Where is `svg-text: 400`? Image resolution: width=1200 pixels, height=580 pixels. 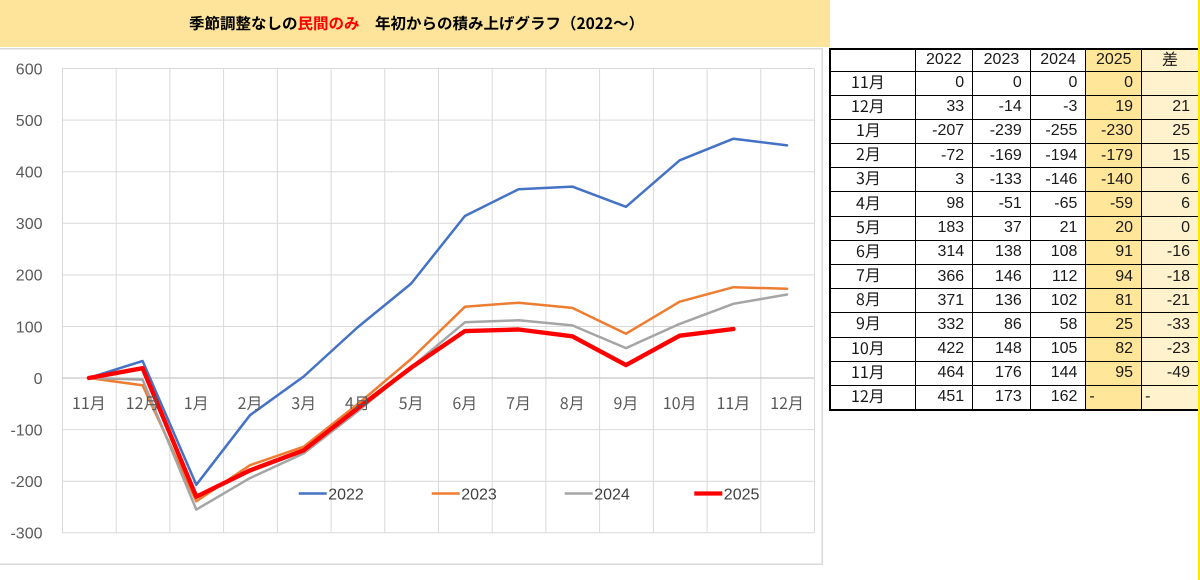
svg-text: 400 is located at coordinates (29, 173).